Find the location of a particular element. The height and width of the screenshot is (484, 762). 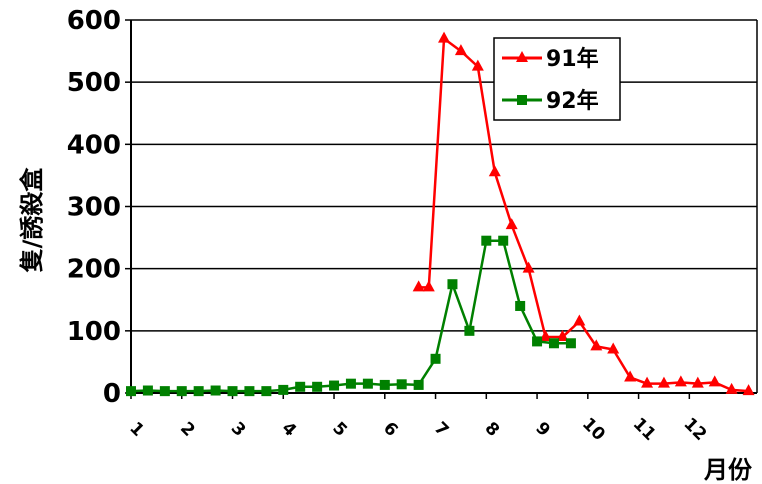

legend-label-91: 91年 is located at coordinates (572, 59).